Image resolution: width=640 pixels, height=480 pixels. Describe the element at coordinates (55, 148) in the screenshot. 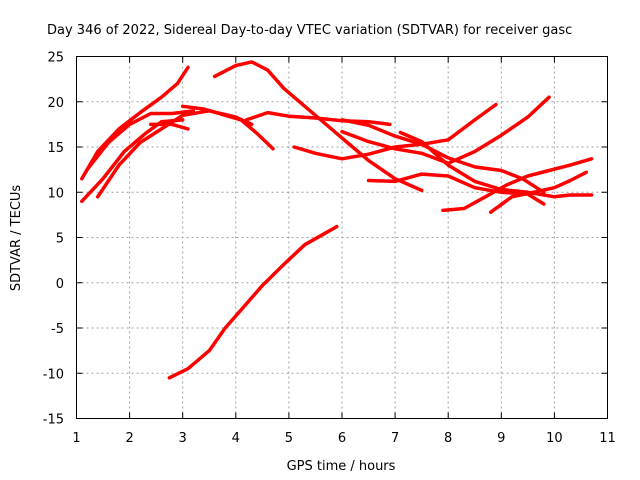

I see `y-tick-label: 15` at that location.